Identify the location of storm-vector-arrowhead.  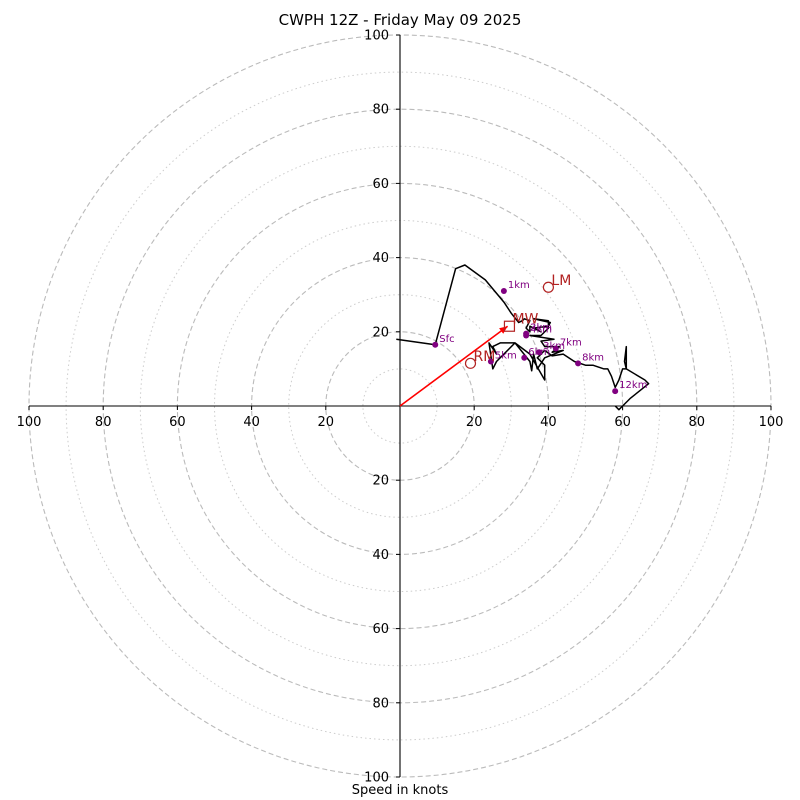
(503, 330).